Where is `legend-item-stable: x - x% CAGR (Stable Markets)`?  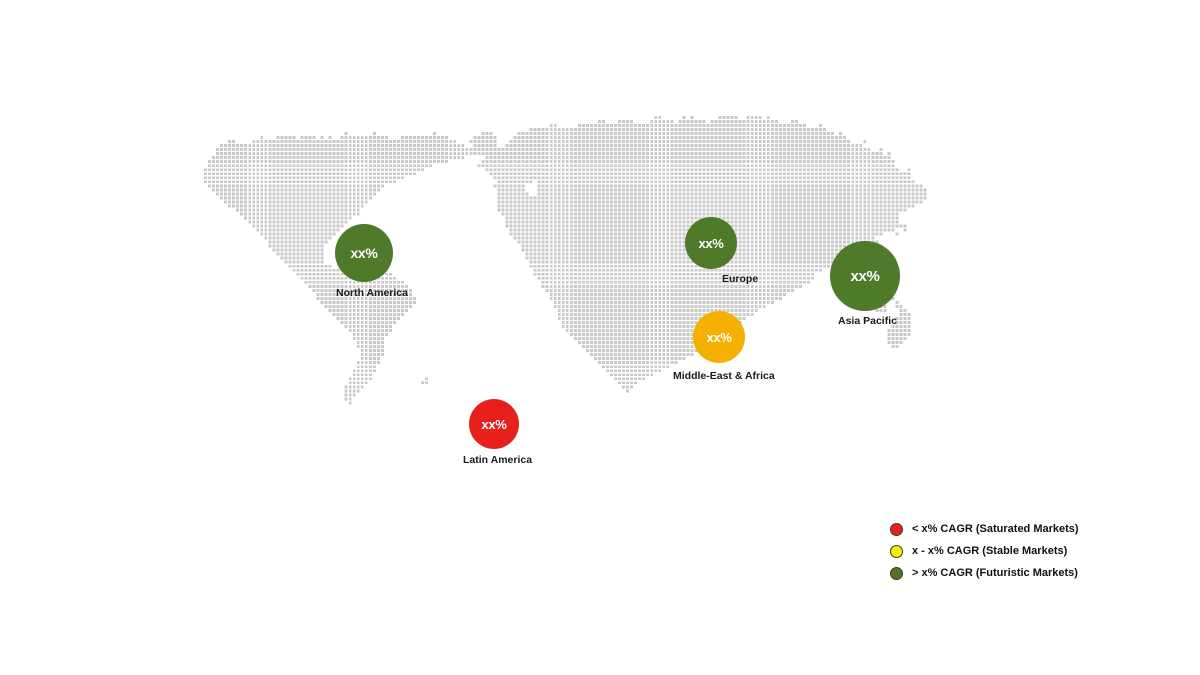
legend-item-stable: x - x% CAGR (Stable Markets) is located at coordinates (984, 551).